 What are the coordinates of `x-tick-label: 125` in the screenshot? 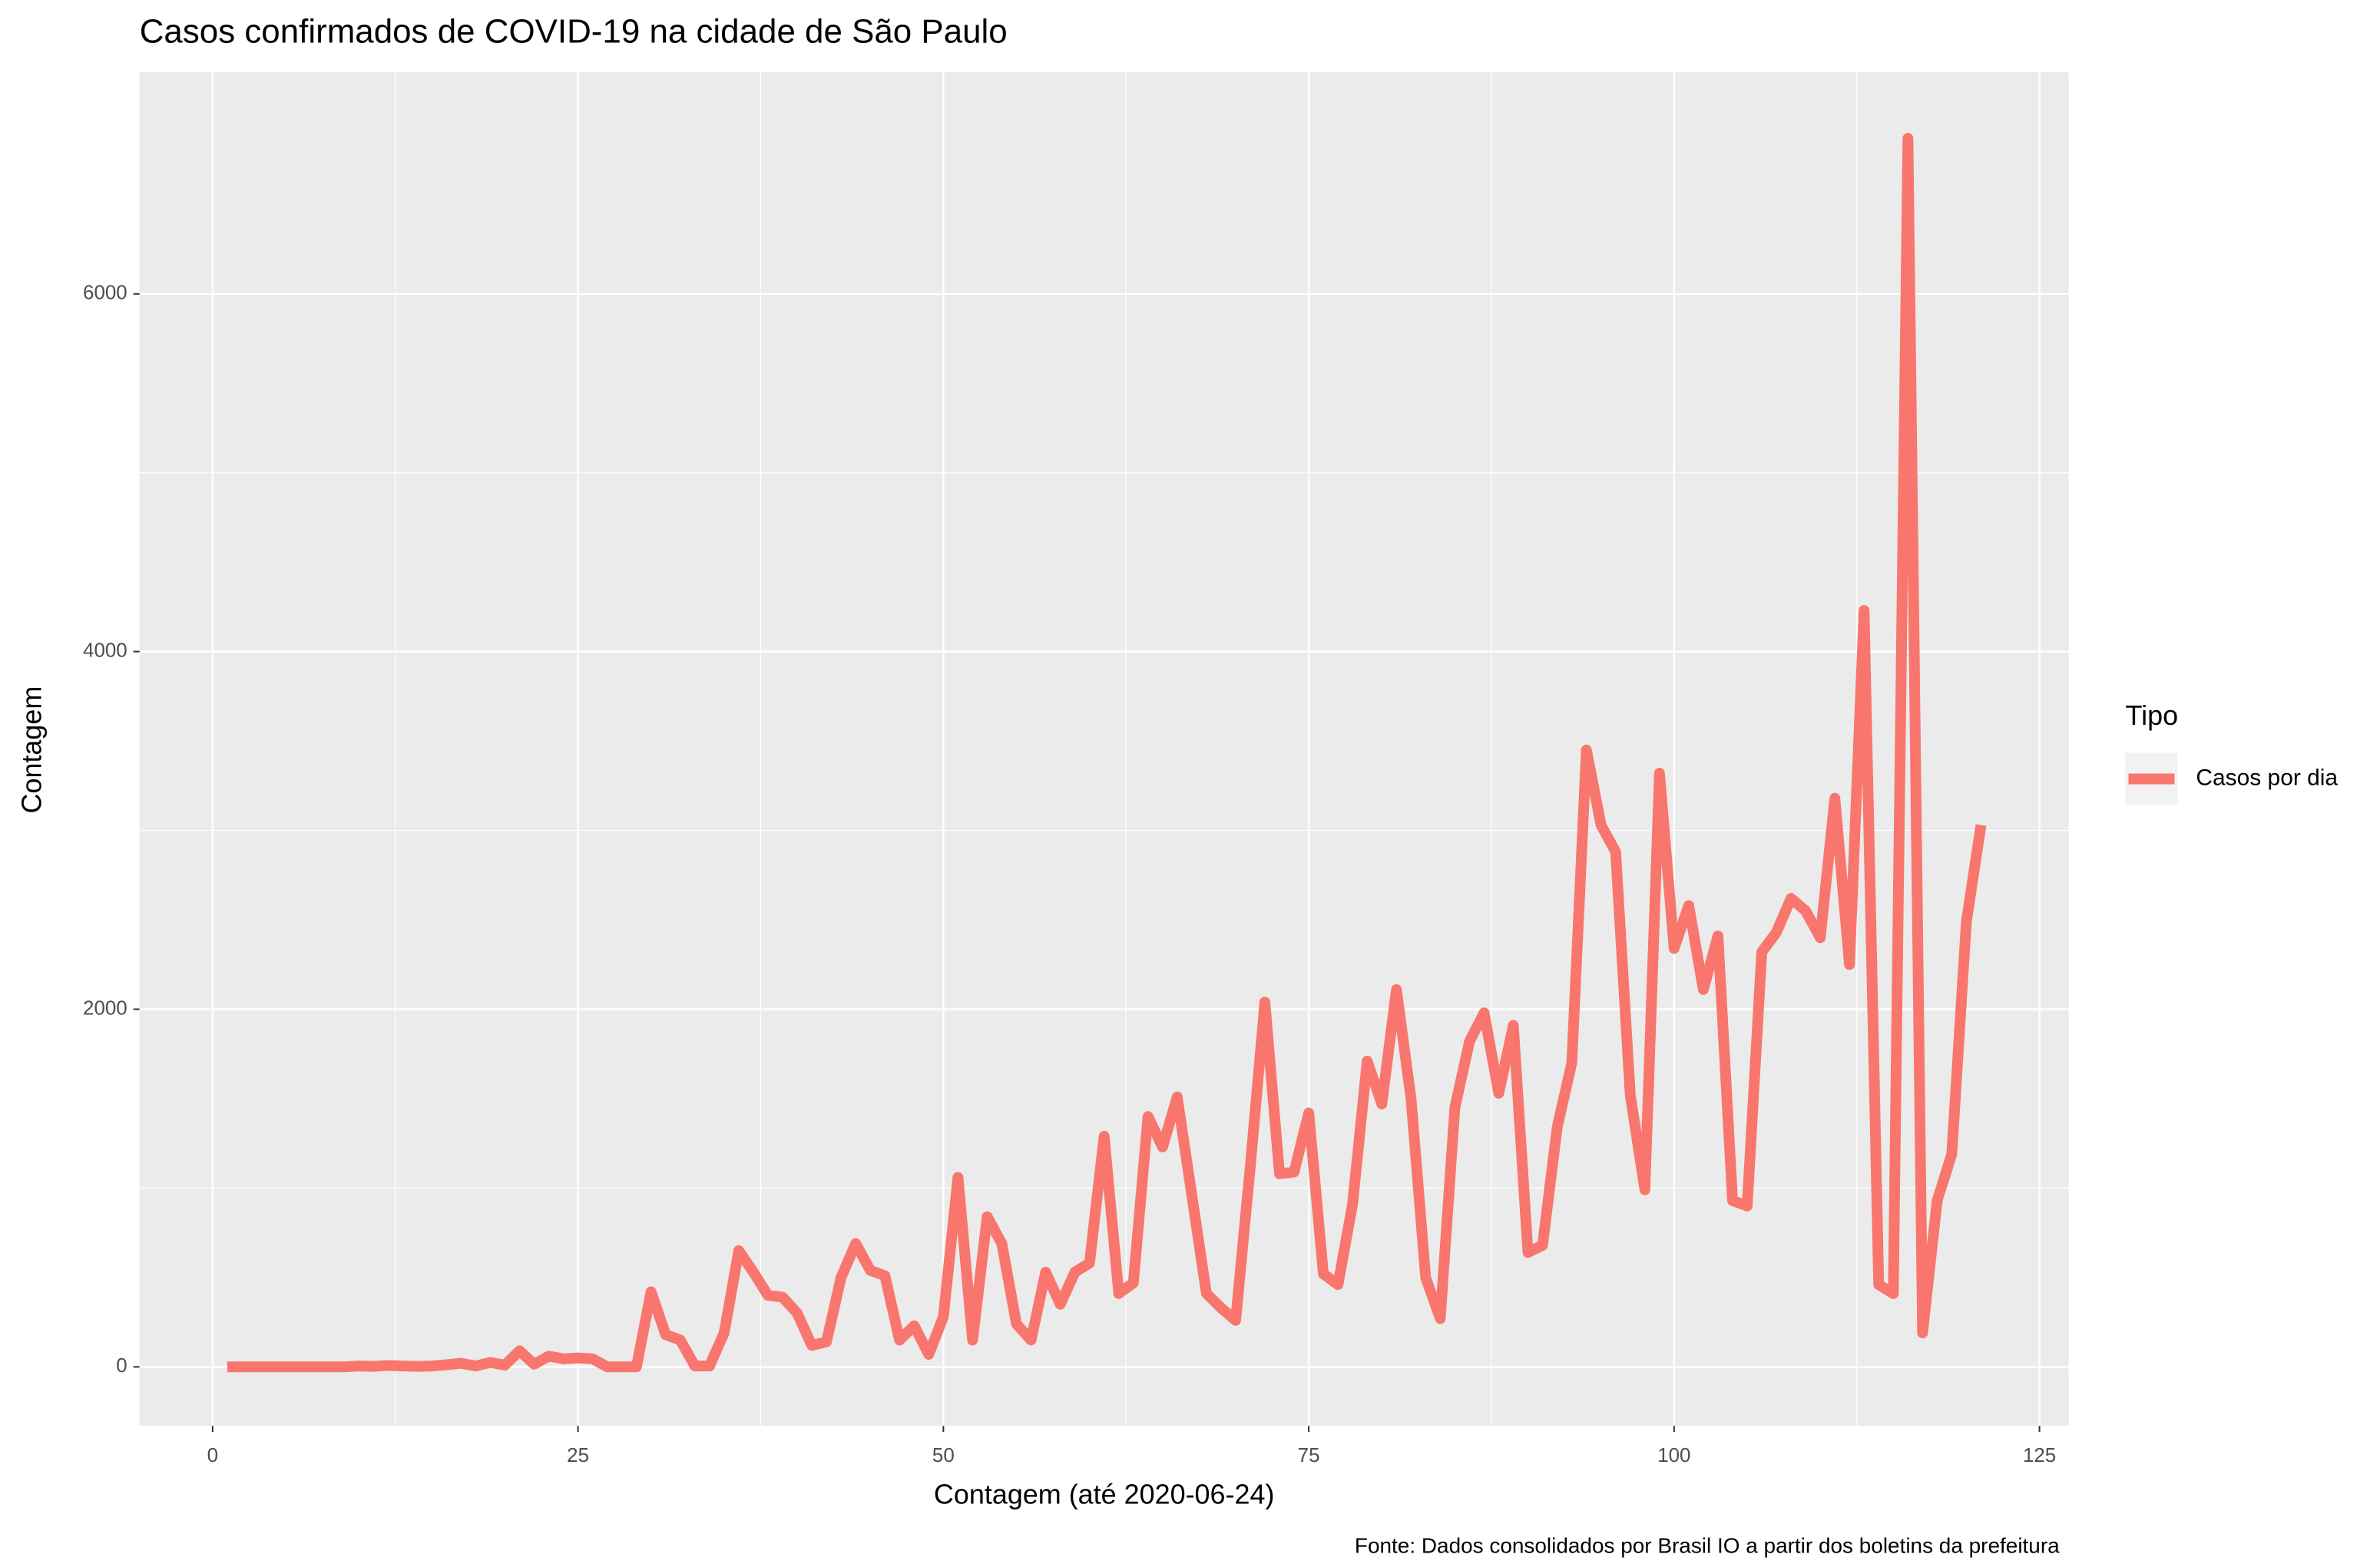 It's located at (2039, 1455).